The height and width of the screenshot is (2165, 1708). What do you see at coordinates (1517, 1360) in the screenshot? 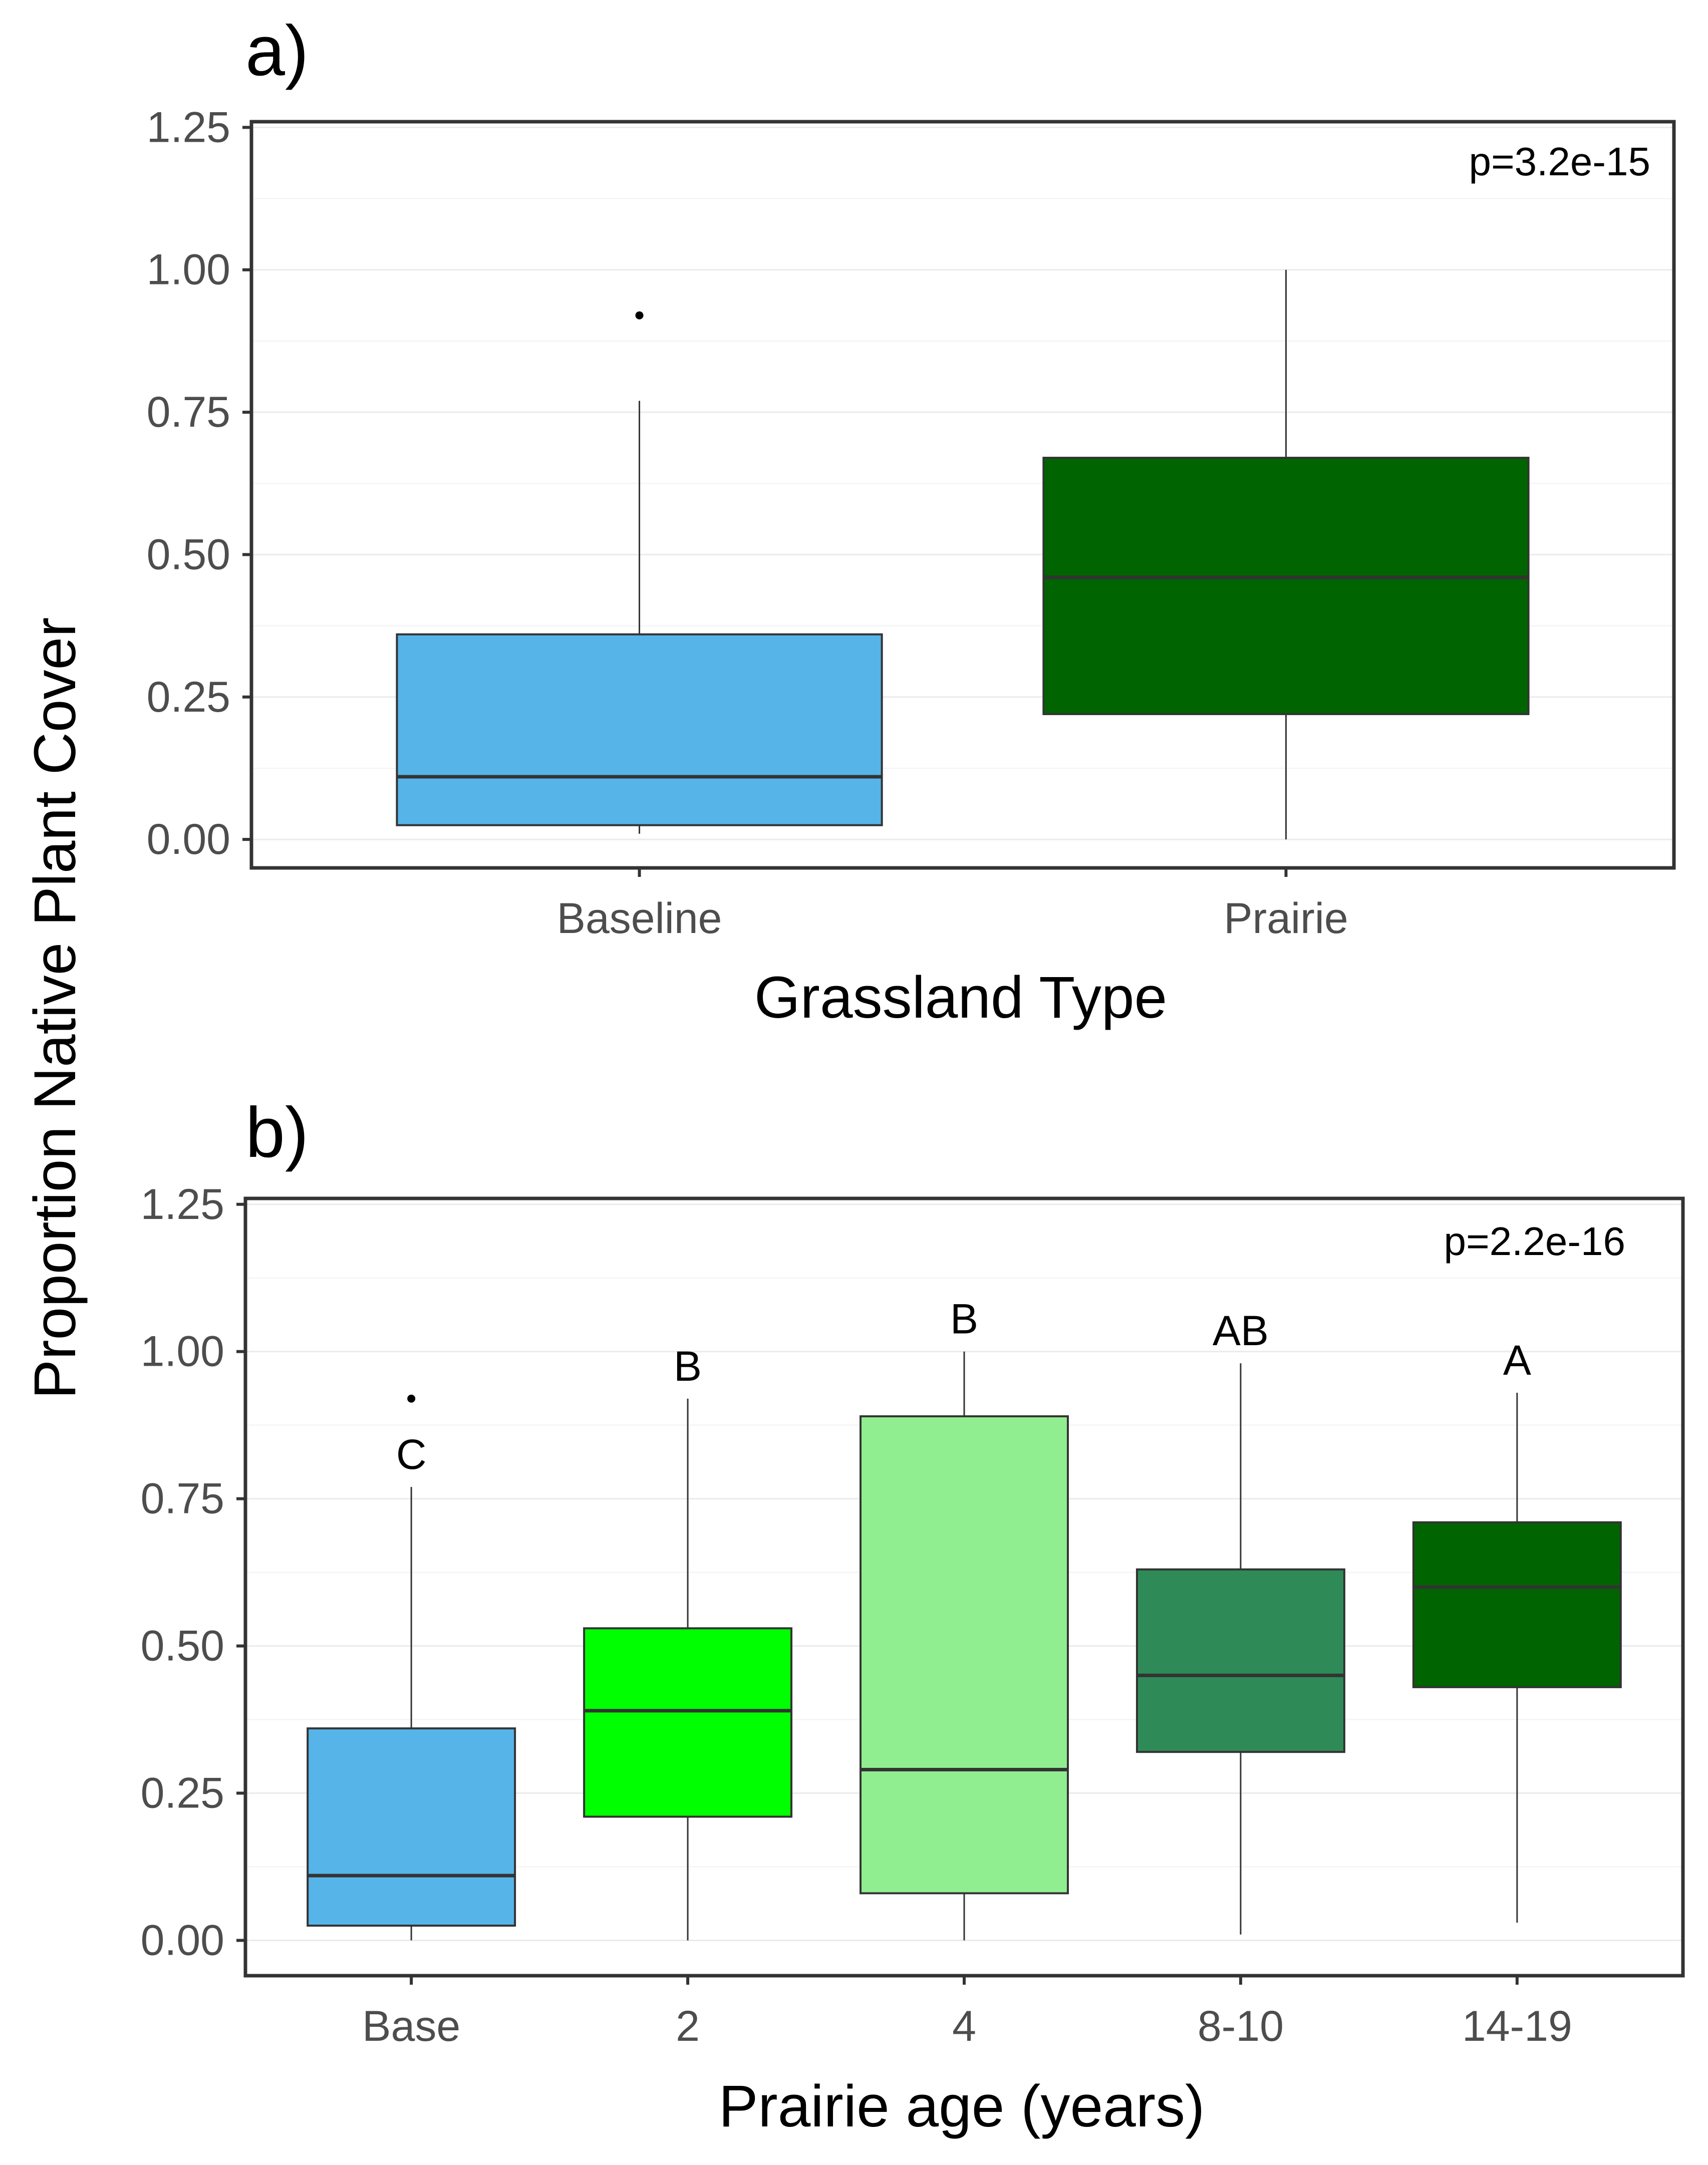
I see `significance-letter: A` at bounding box center [1517, 1360].